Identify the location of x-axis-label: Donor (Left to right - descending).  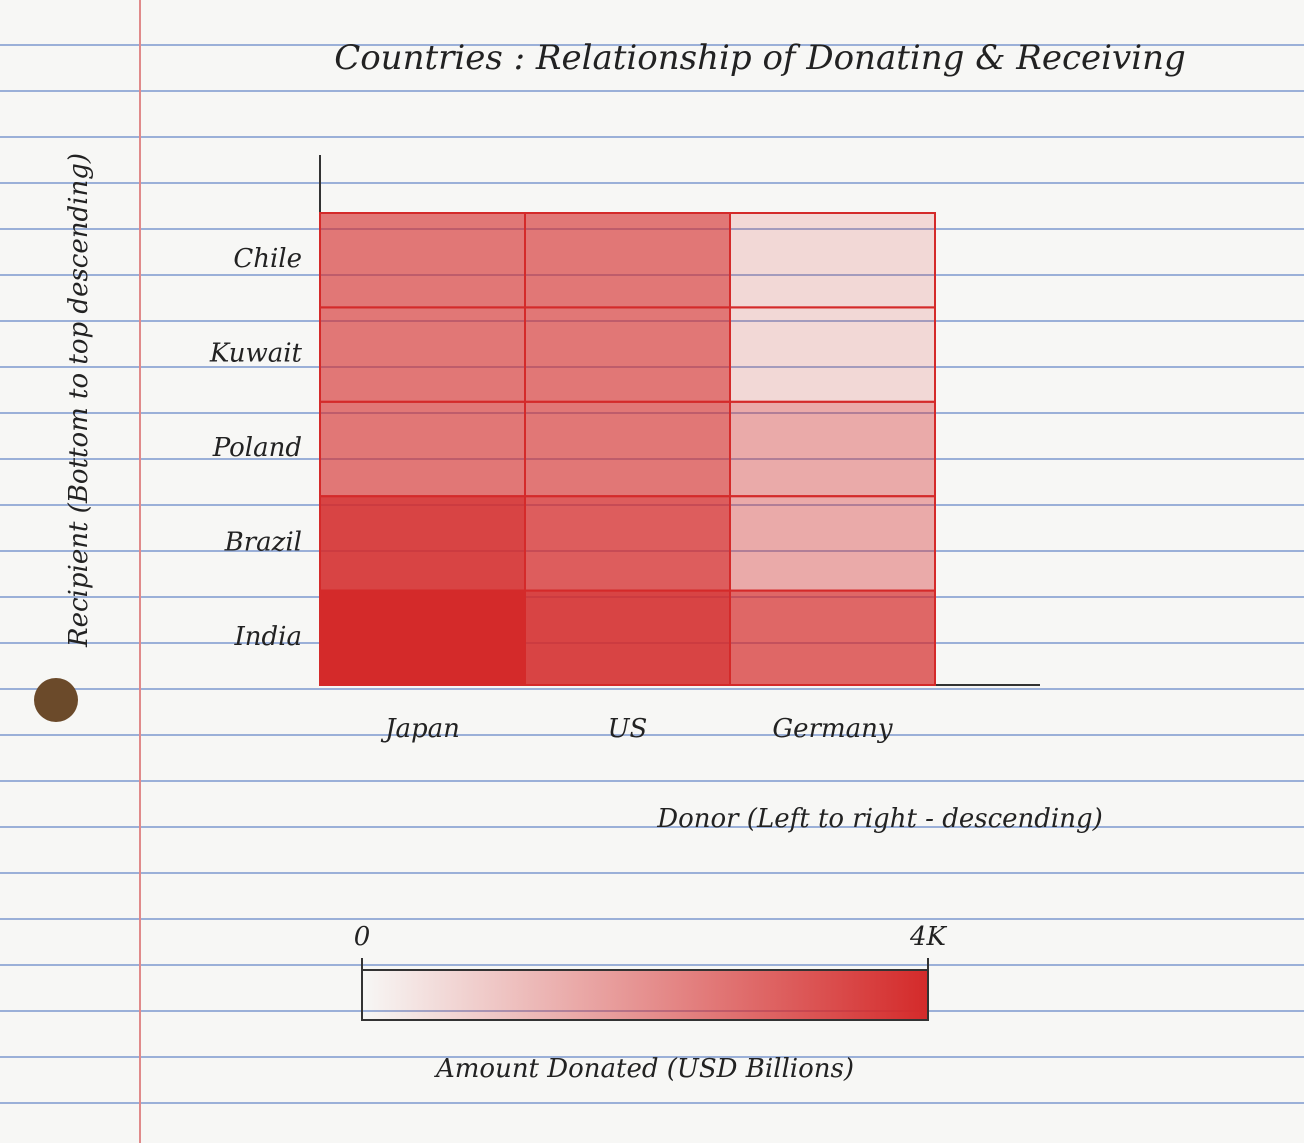
(879, 819).